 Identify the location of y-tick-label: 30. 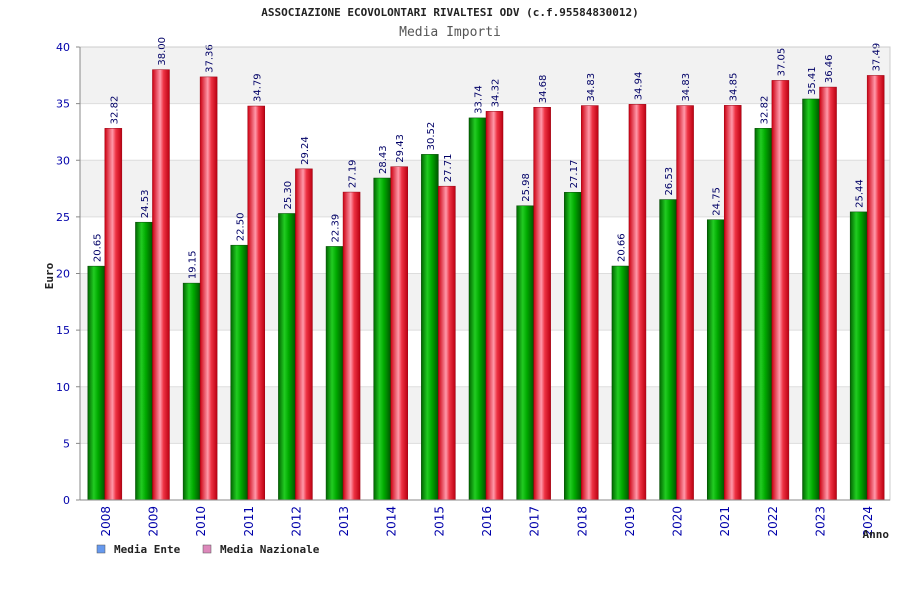
(63, 160).